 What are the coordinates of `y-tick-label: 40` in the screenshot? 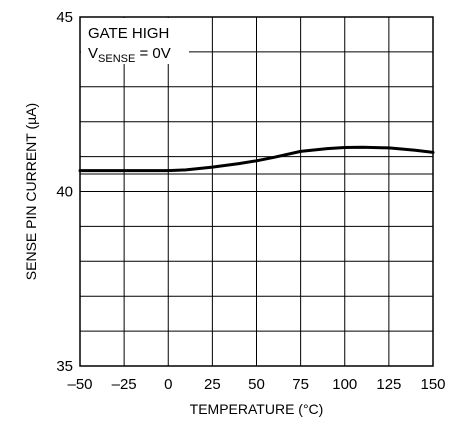 It's located at (64, 192).